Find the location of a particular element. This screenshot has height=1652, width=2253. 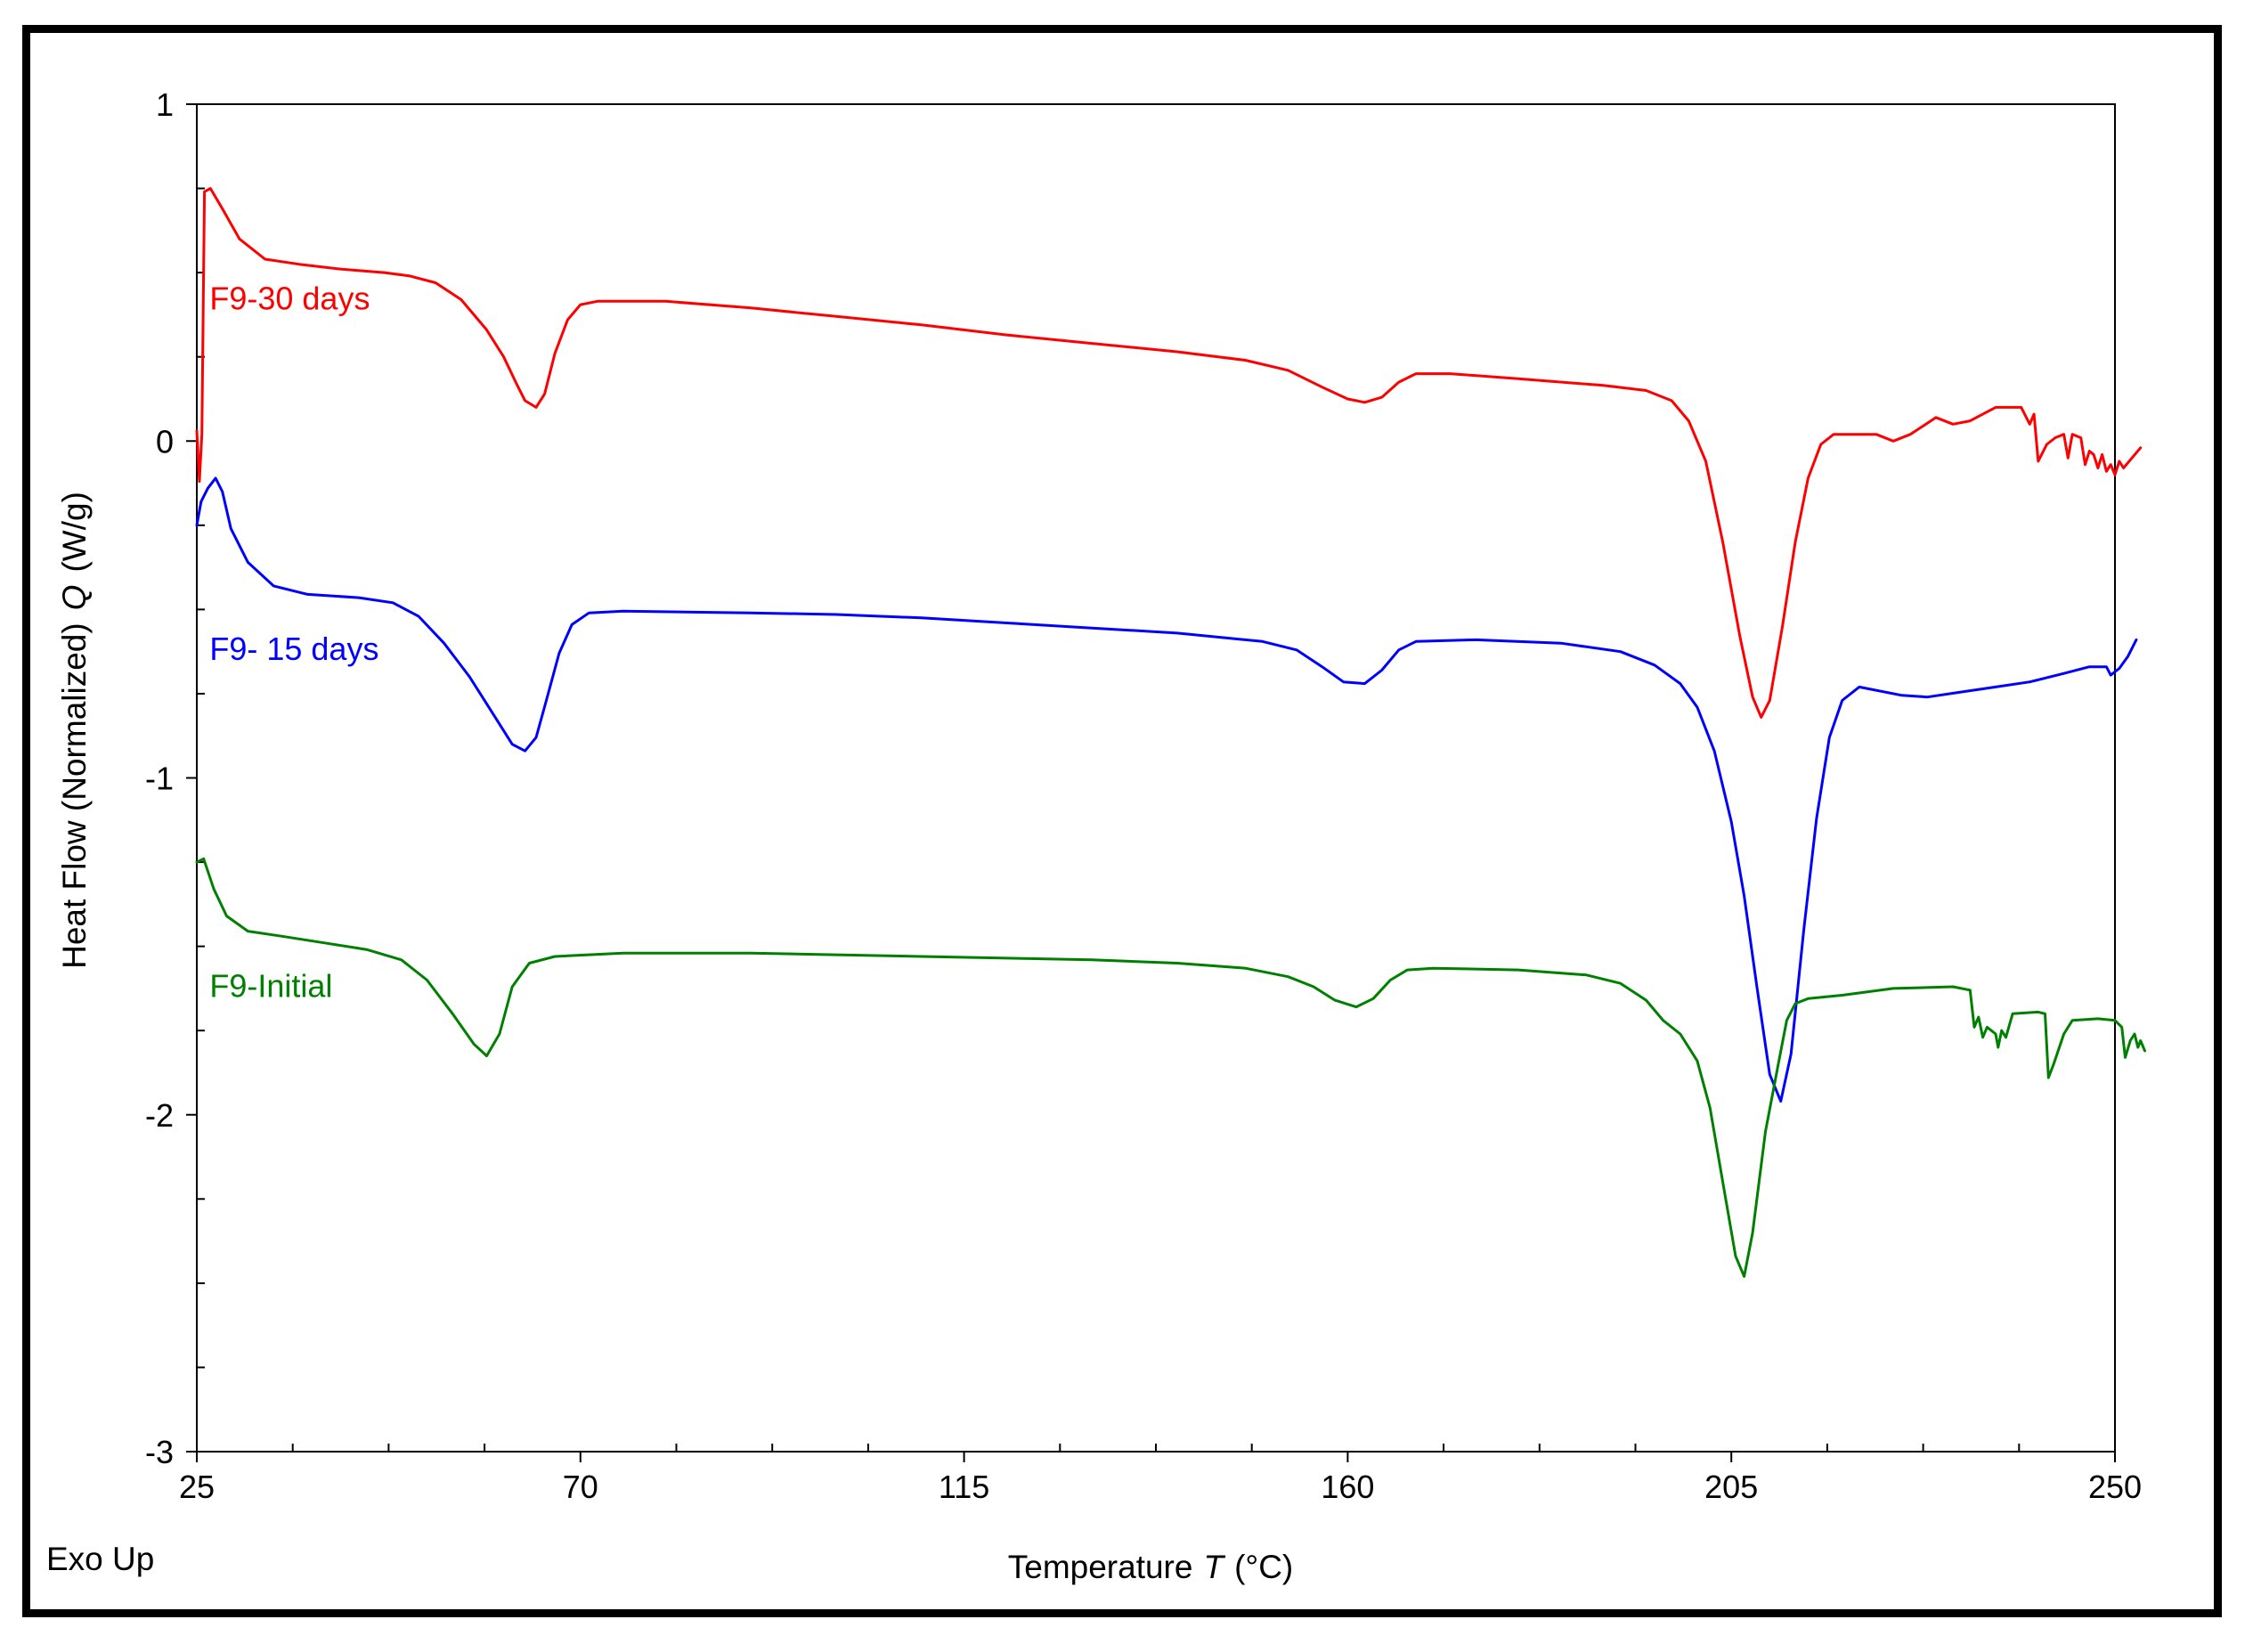

y-axis-title: Heat Flow (Normalized) Q (W/g) is located at coordinates (74, 730).